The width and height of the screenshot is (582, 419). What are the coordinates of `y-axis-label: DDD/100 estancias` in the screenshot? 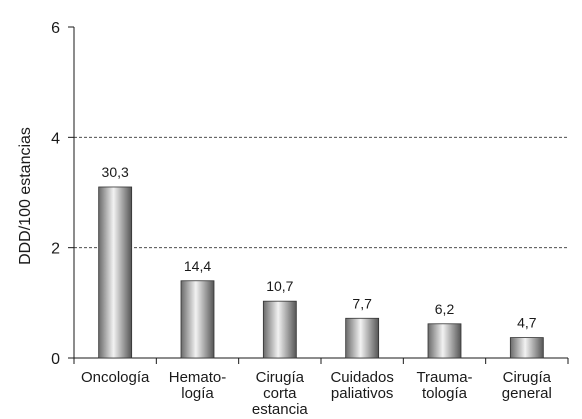 It's located at (25, 196).